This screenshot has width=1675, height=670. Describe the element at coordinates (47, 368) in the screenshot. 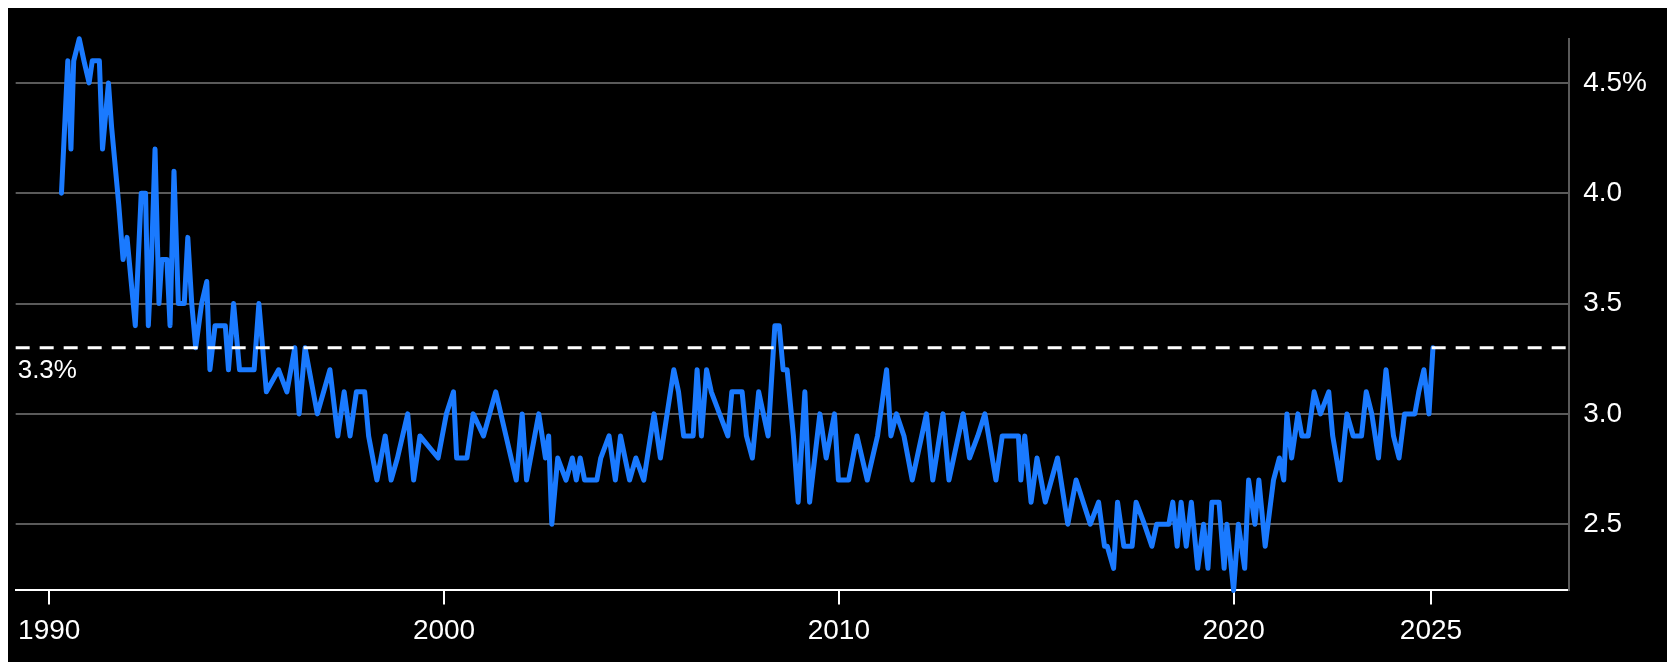

I see `ref-line-label: 3.3%` at that location.